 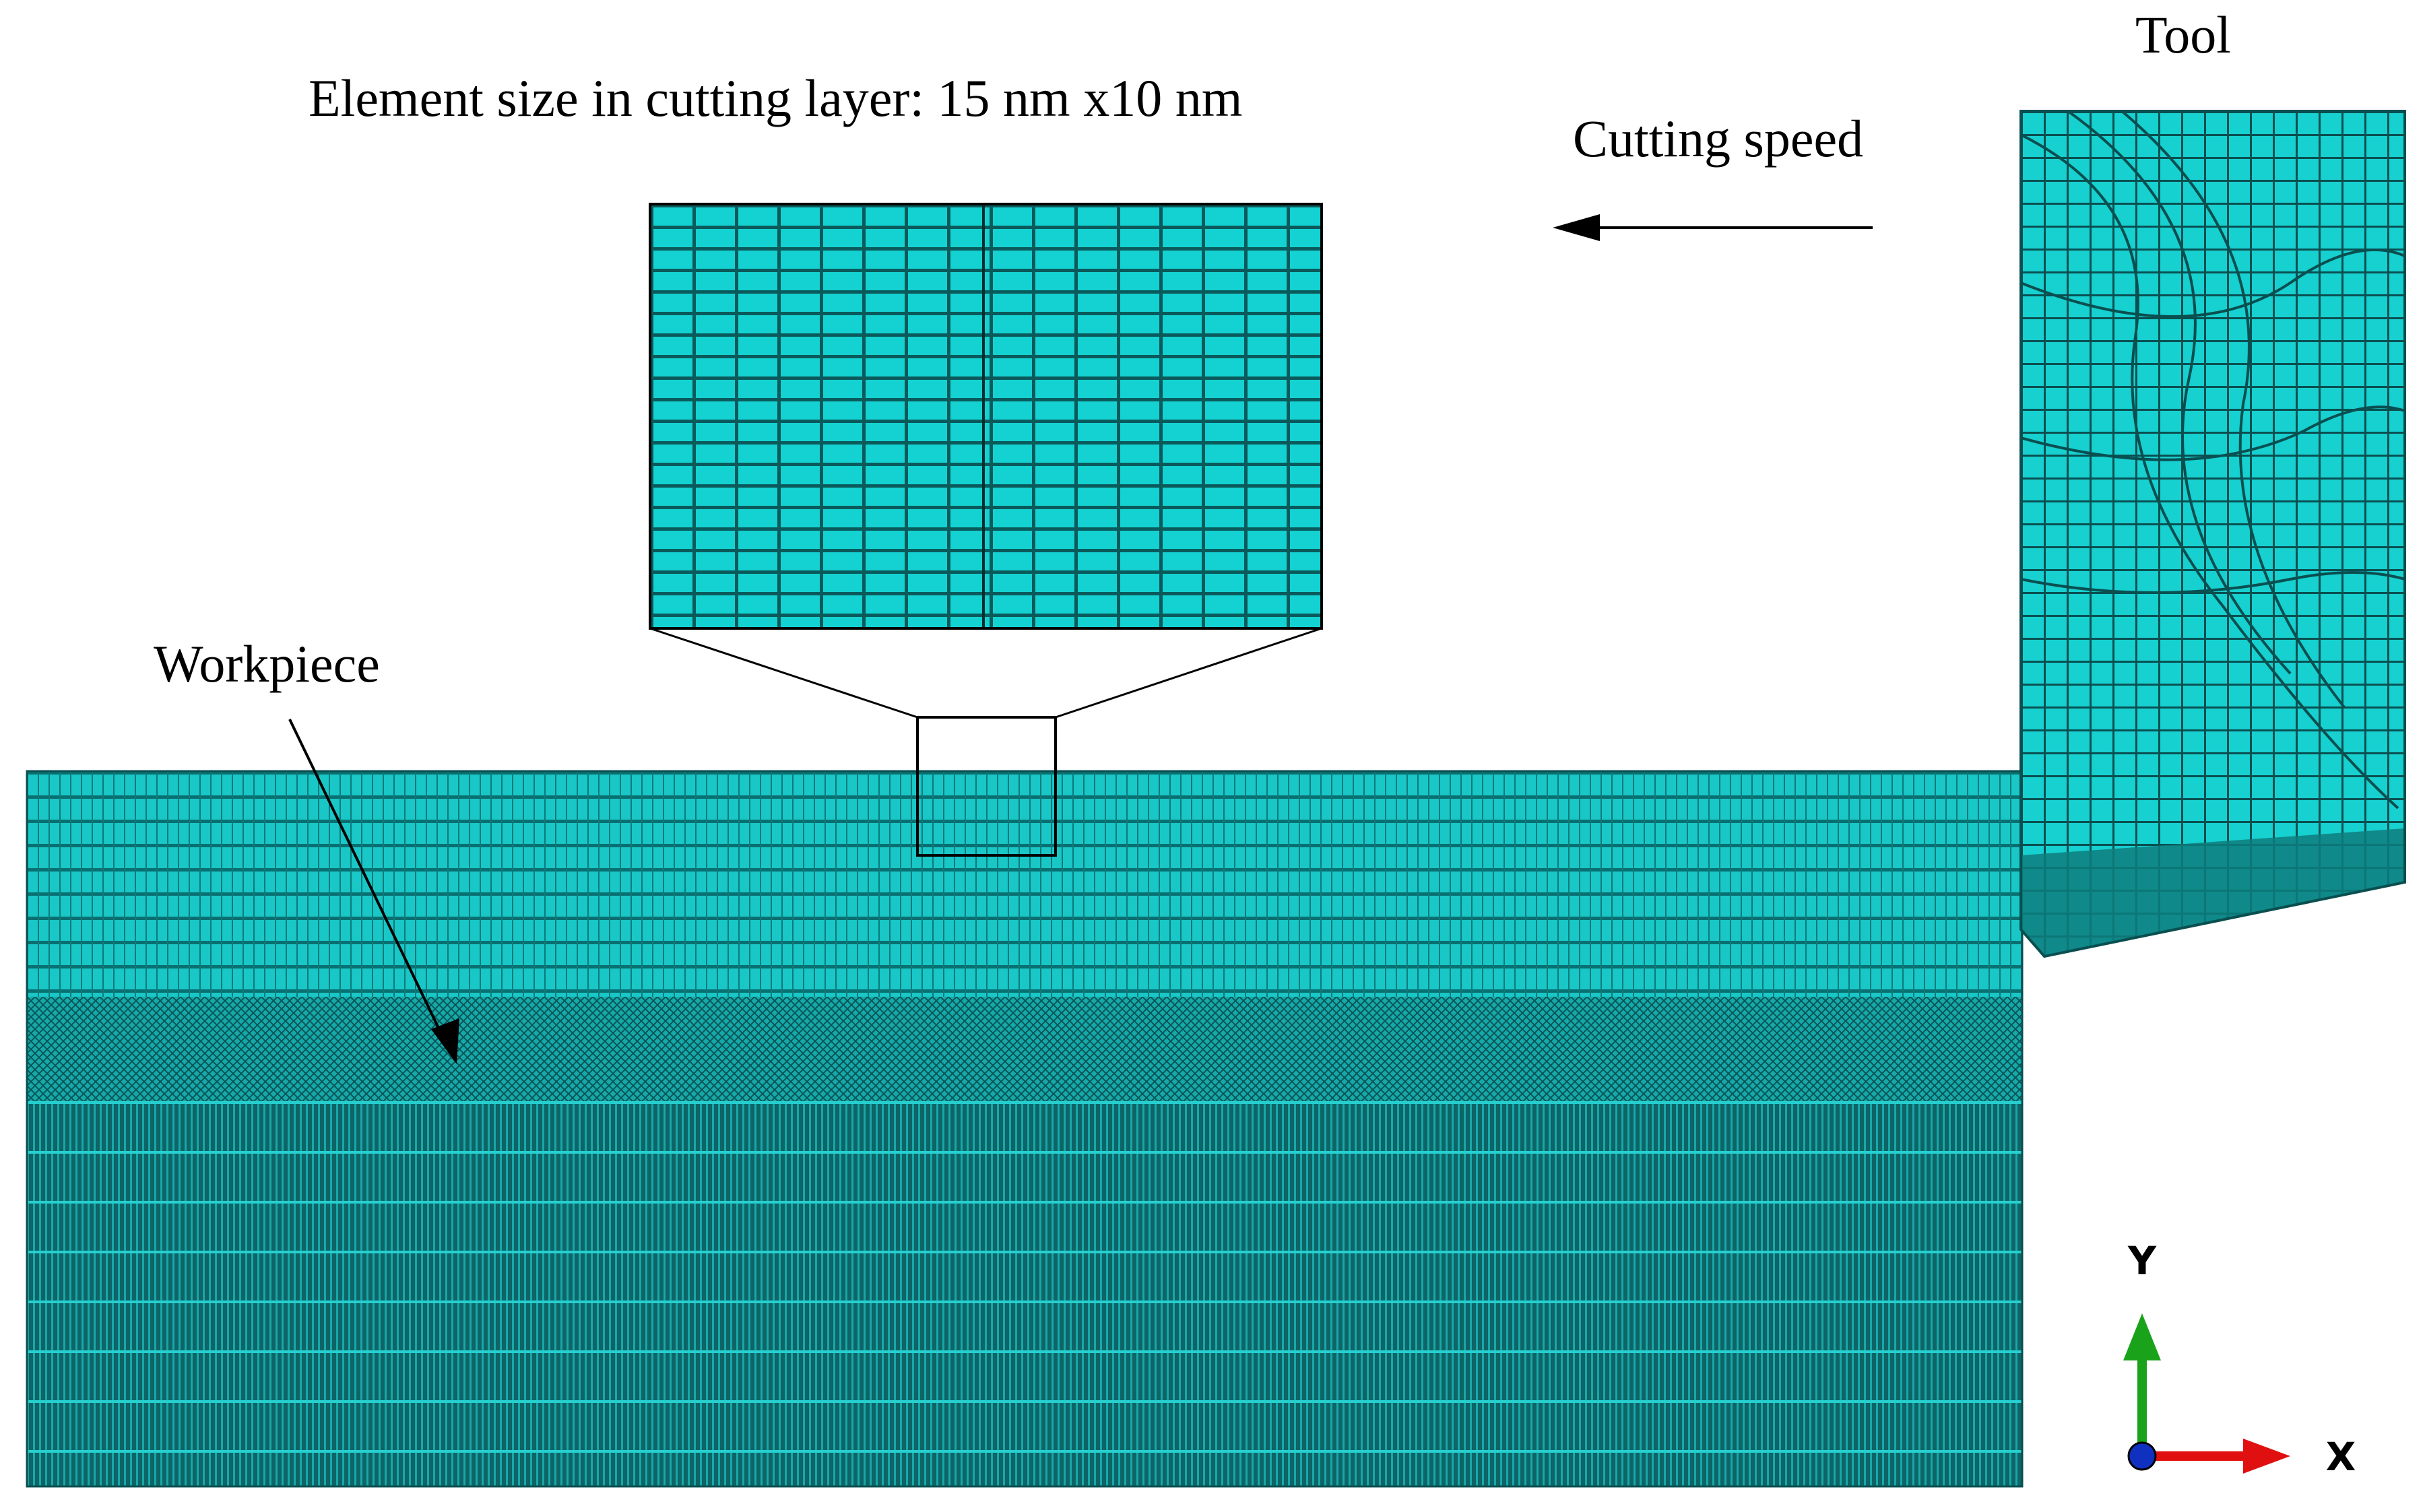 What do you see at coordinates (1025, 1049) in the screenshot?
I see `workpiece-transition-layer` at bounding box center [1025, 1049].